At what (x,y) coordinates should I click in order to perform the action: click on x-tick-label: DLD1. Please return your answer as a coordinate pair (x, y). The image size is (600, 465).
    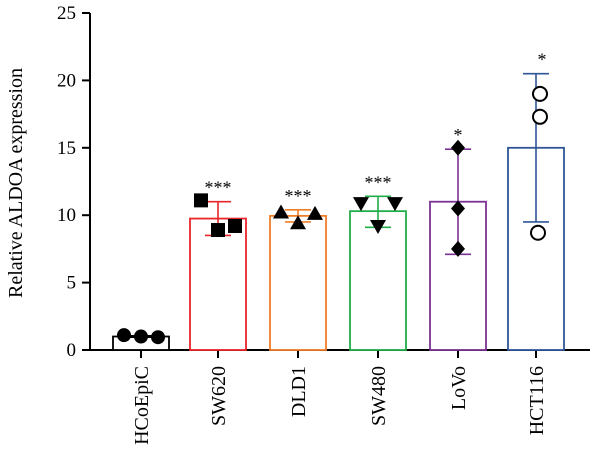
    Looking at the image, I should click on (299, 391).